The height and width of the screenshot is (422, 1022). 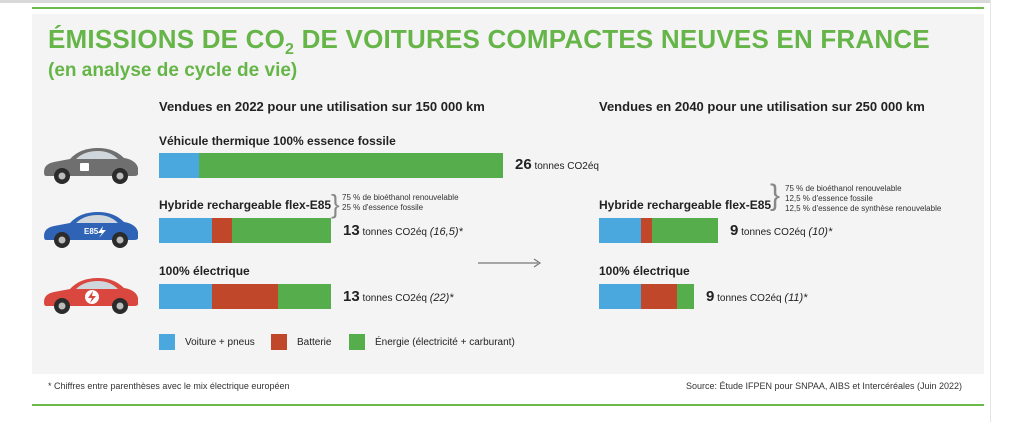 I want to click on legend-label: Batterie, so click(x=314, y=342).